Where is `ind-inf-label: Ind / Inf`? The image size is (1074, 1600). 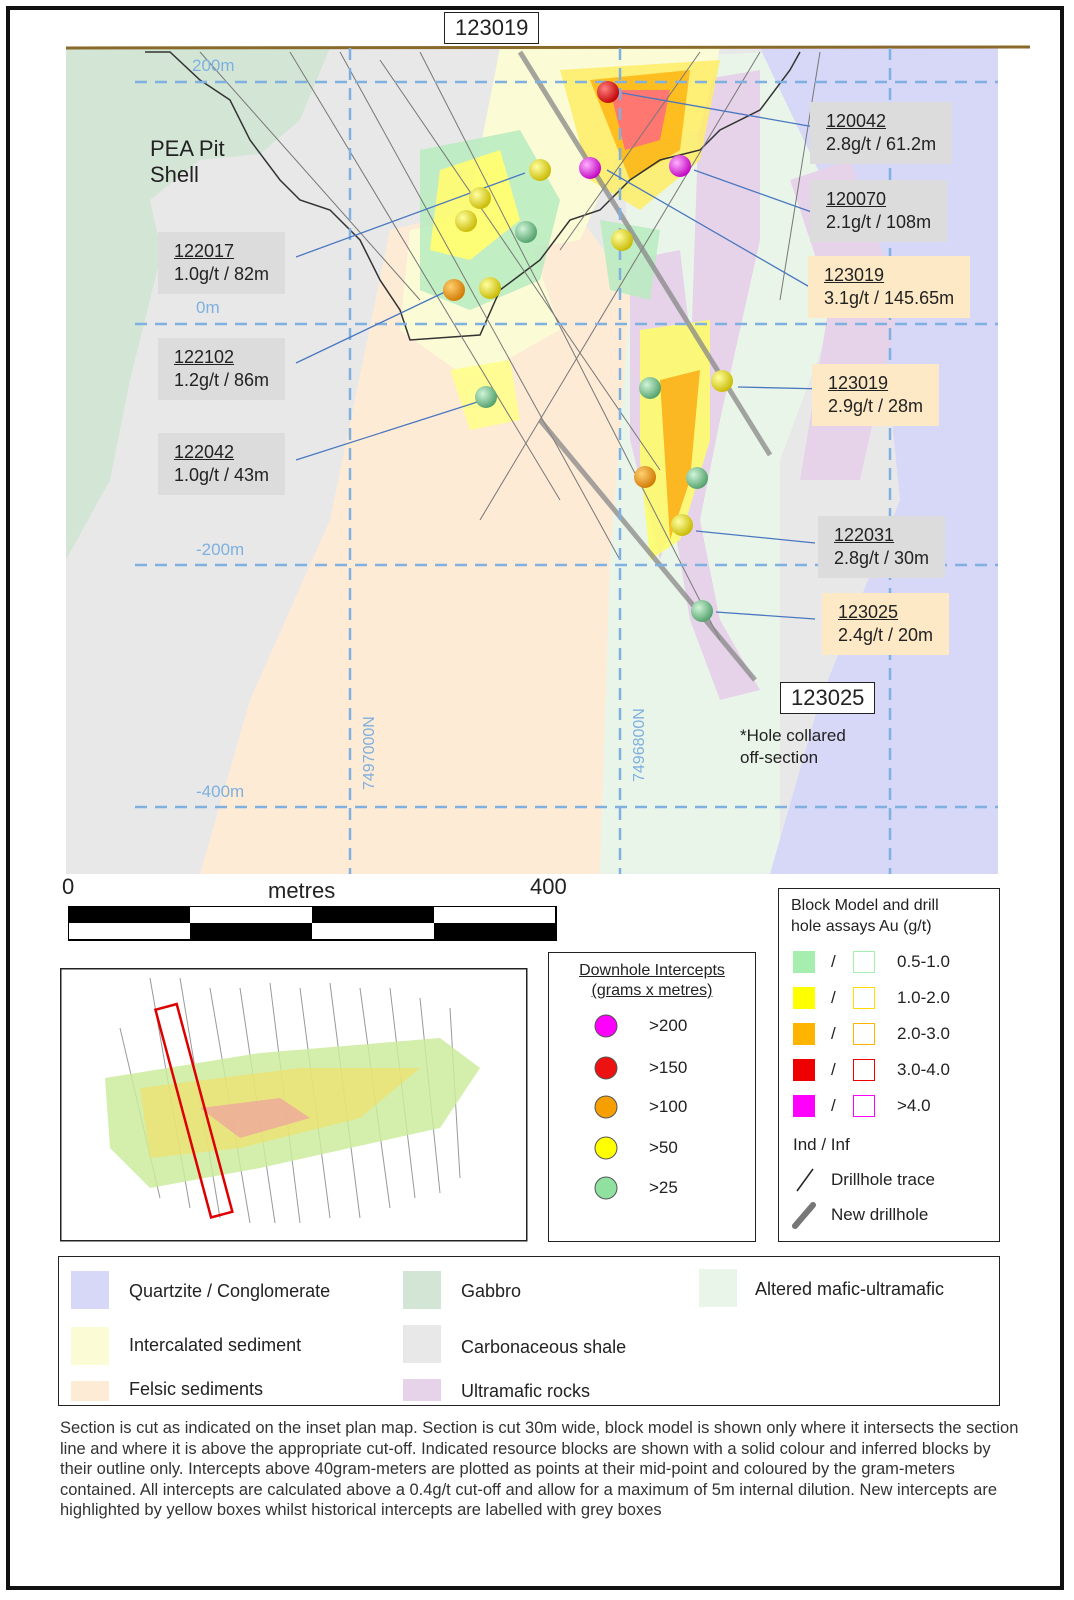 ind-inf-label: Ind / Inf is located at coordinates (821, 1144).